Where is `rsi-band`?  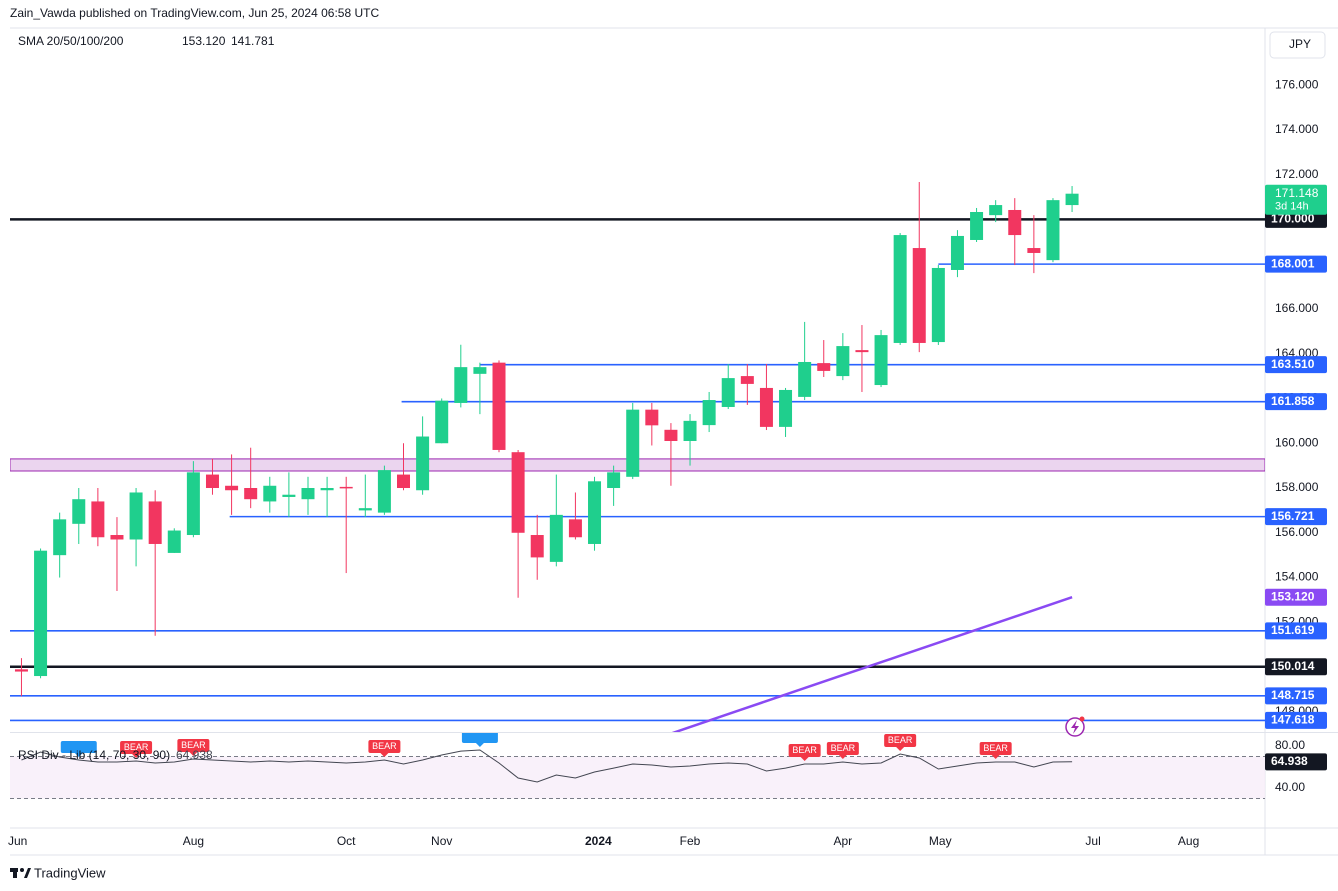 rsi-band is located at coordinates (637, 777).